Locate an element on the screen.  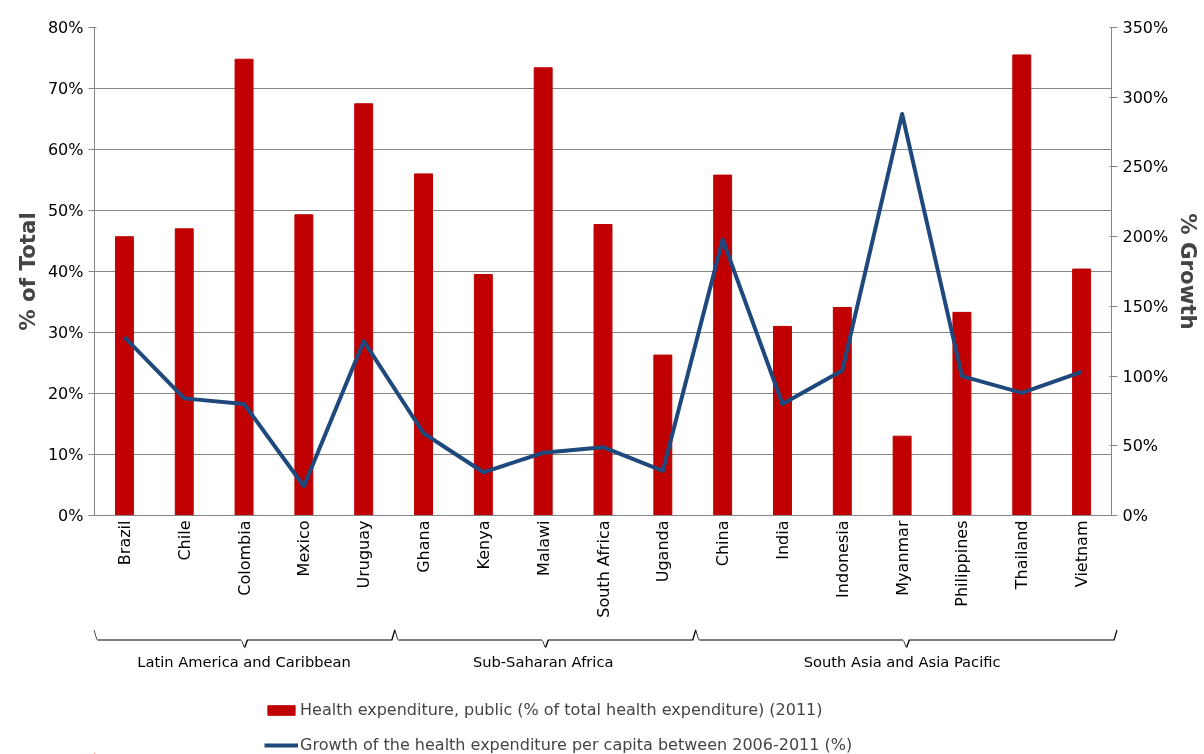
x-tick-label: Ghana is located at coordinates (424, 546).